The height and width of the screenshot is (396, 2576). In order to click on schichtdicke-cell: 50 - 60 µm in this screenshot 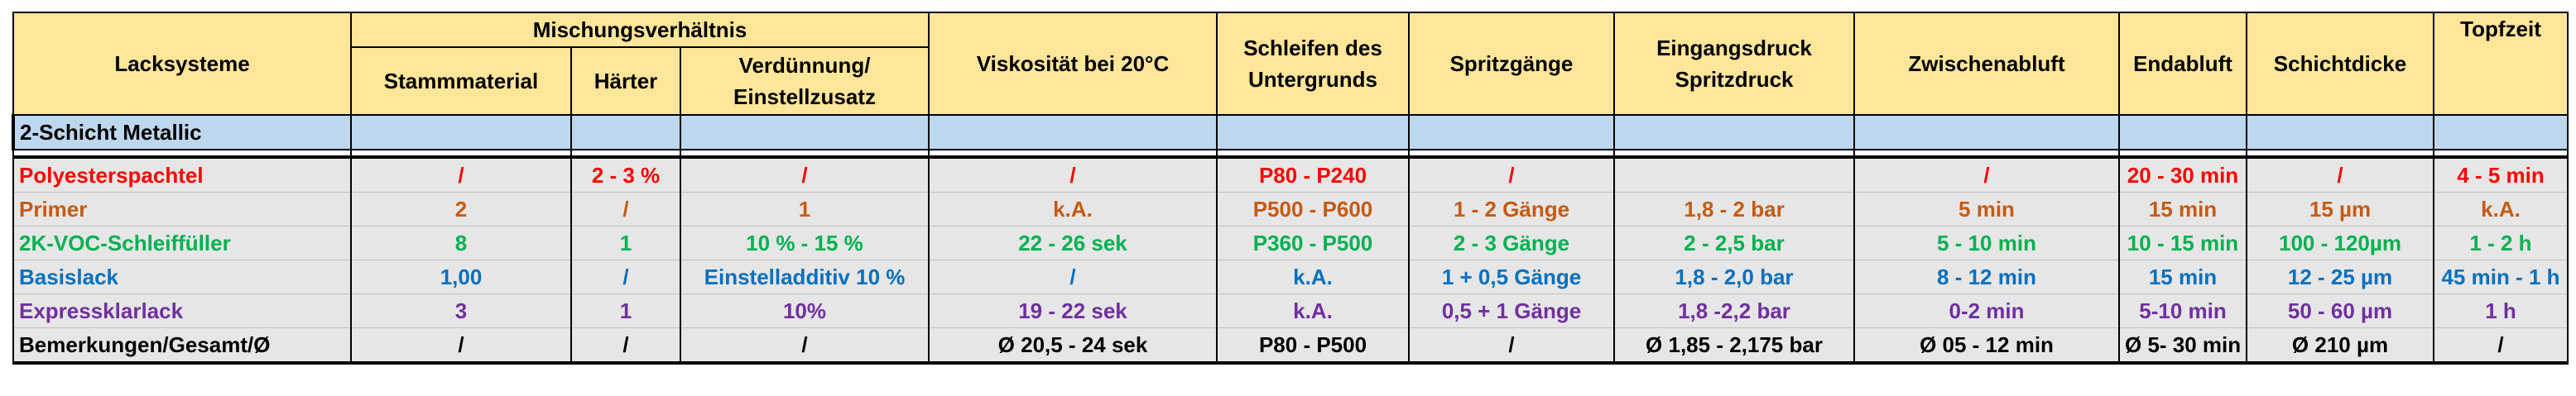, I will do `click(2340, 310)`.